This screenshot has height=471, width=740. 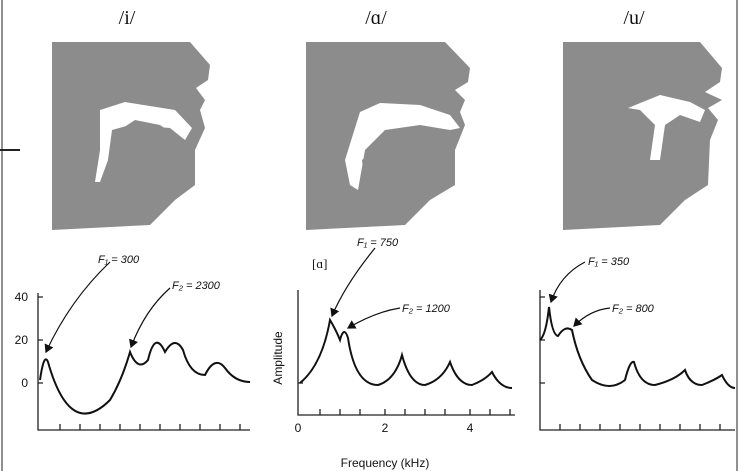 What do you see at coordinates (378, 243) in the screenshot?
I see `formant-label: F₁ = 750` at bounding box center [378, 243].